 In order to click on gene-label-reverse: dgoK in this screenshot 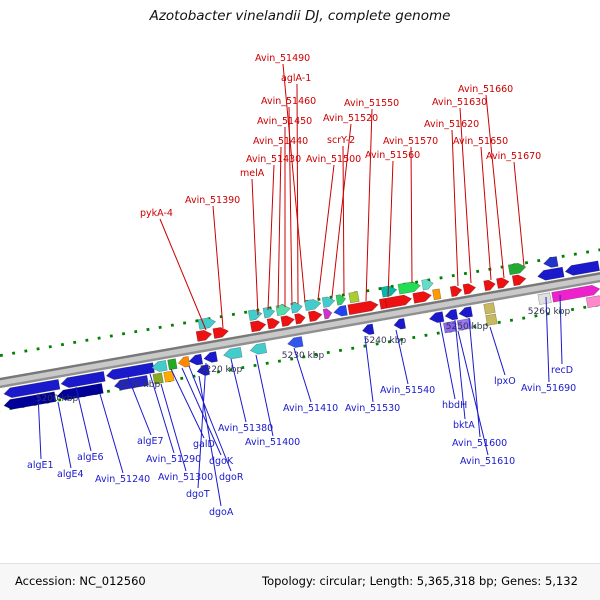, I will do `click(221, 461)`.